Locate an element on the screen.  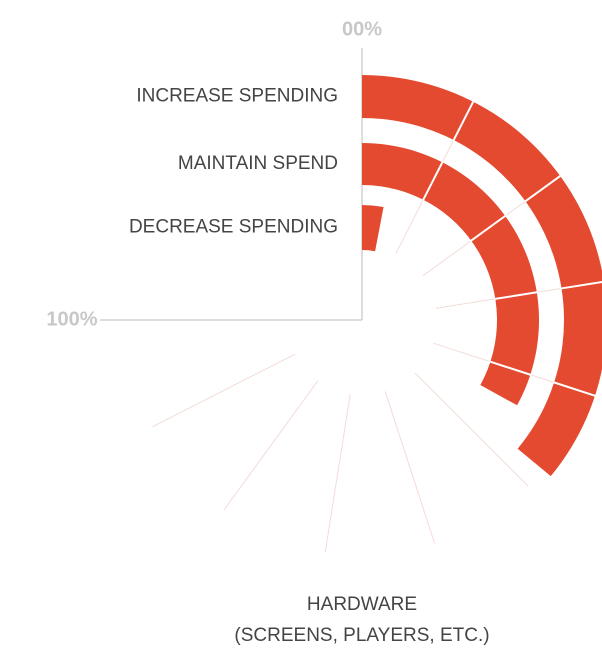
tick-label: 100% is located at coordinates (71, 319).